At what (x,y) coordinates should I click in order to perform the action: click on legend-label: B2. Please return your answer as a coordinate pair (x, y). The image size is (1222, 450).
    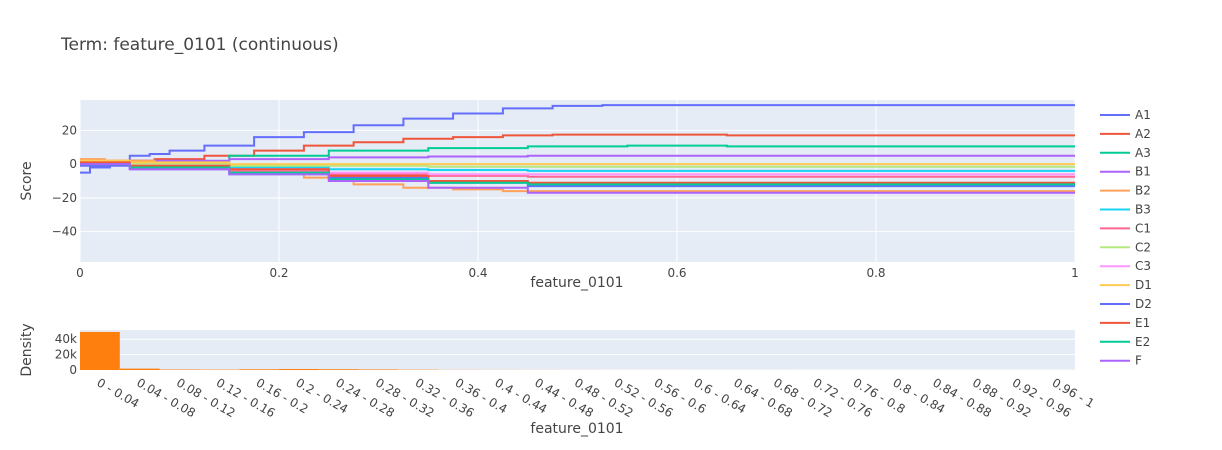
    Looking at the image, I should click on (1143, 191).